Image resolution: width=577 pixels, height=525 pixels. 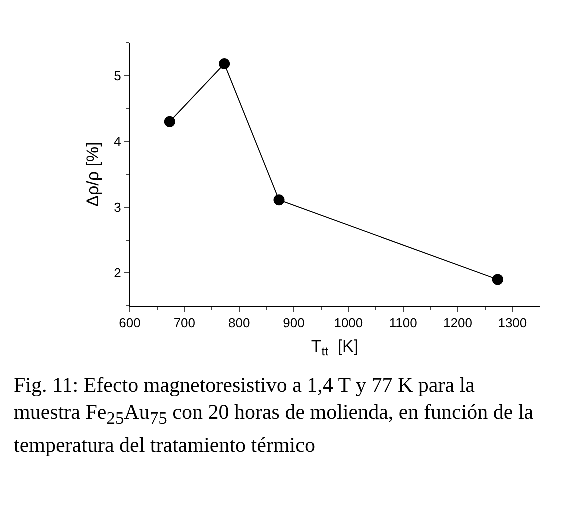 What do you see at coordinates (349, 323) in the screenshot?
I see `x-tick-label: 1000` at bounding box center [349, 323].